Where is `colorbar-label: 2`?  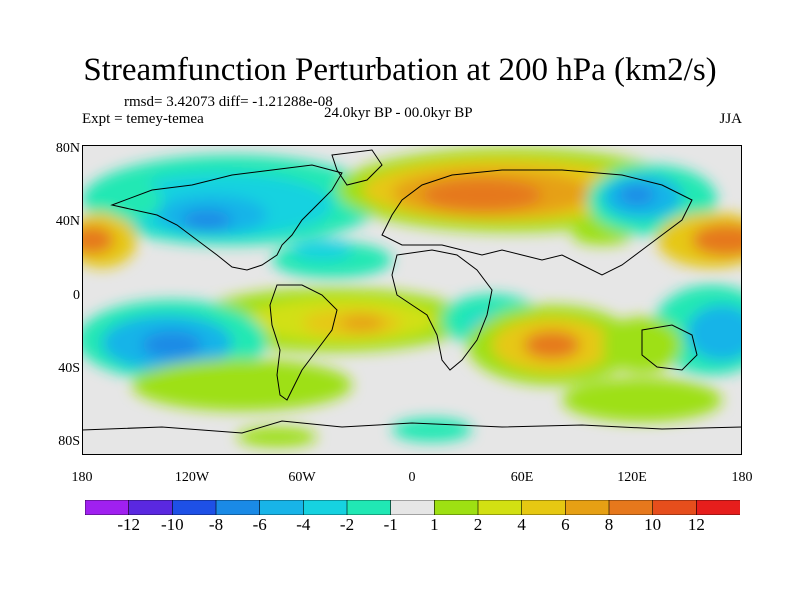
colorbar-label: 2 is located at coordinates (478, 524).